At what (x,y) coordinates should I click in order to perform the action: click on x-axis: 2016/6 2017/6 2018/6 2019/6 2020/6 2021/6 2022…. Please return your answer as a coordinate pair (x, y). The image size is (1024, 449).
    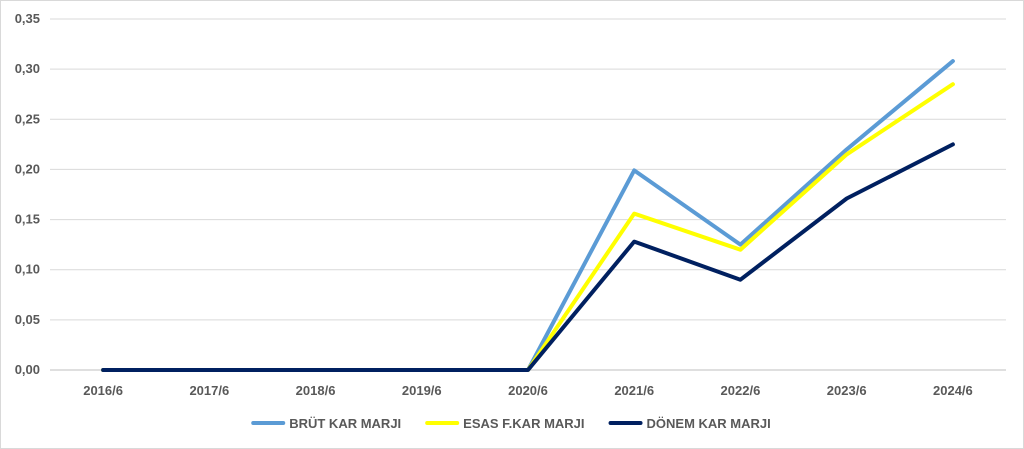
    Looking at the image, I should click on (528, 390).